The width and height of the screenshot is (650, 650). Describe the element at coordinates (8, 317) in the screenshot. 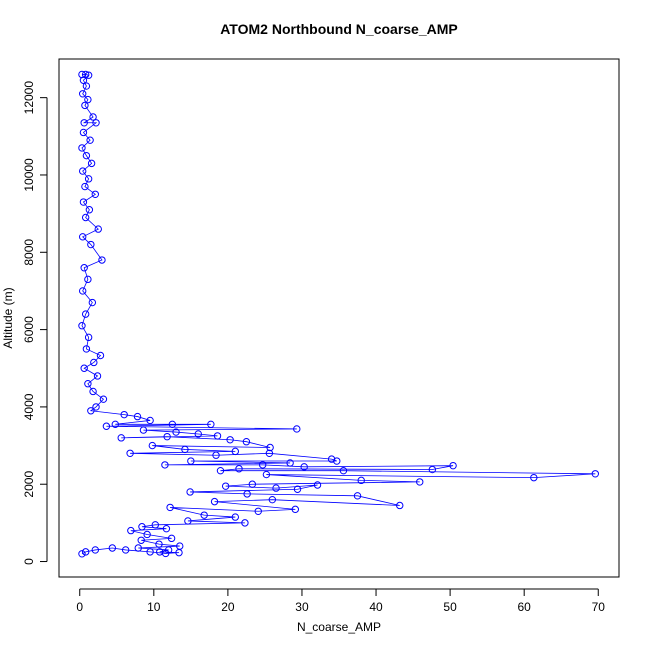

I see `y-axis-label: Altitude (m)` at that location.